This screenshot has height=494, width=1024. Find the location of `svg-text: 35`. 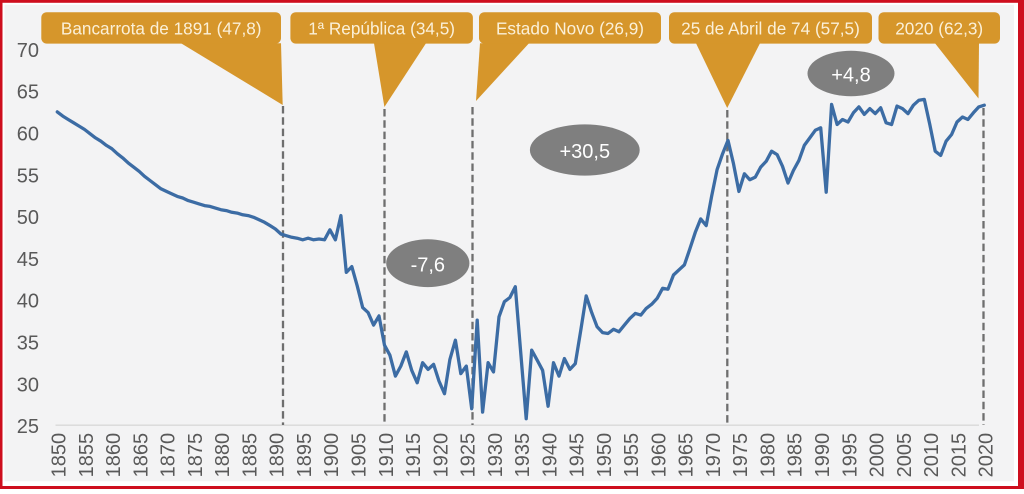

svg-text: 35 is located at coordinates (28, 344).